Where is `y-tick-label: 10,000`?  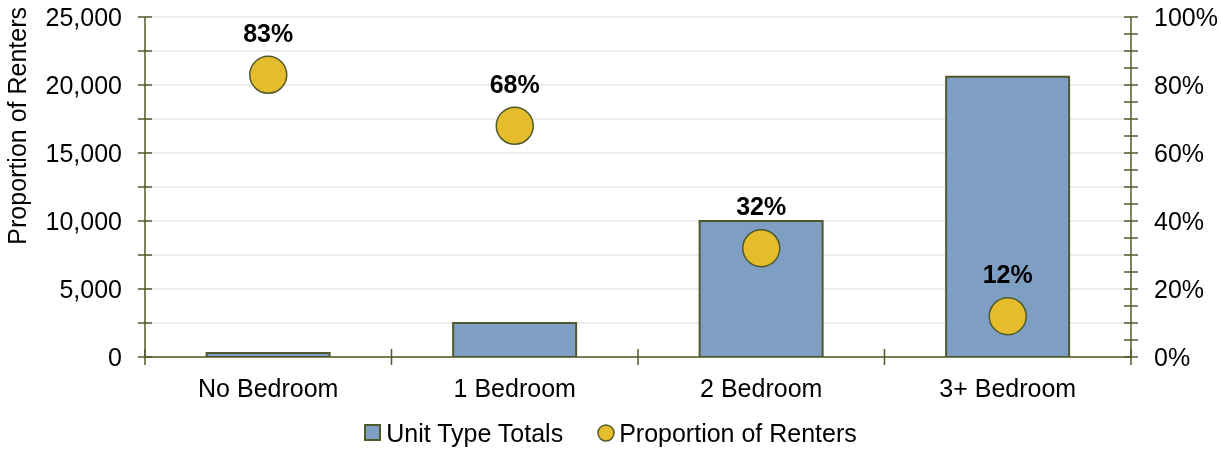
y-tick-label: 10,000 is located at coordinates (83, 221).